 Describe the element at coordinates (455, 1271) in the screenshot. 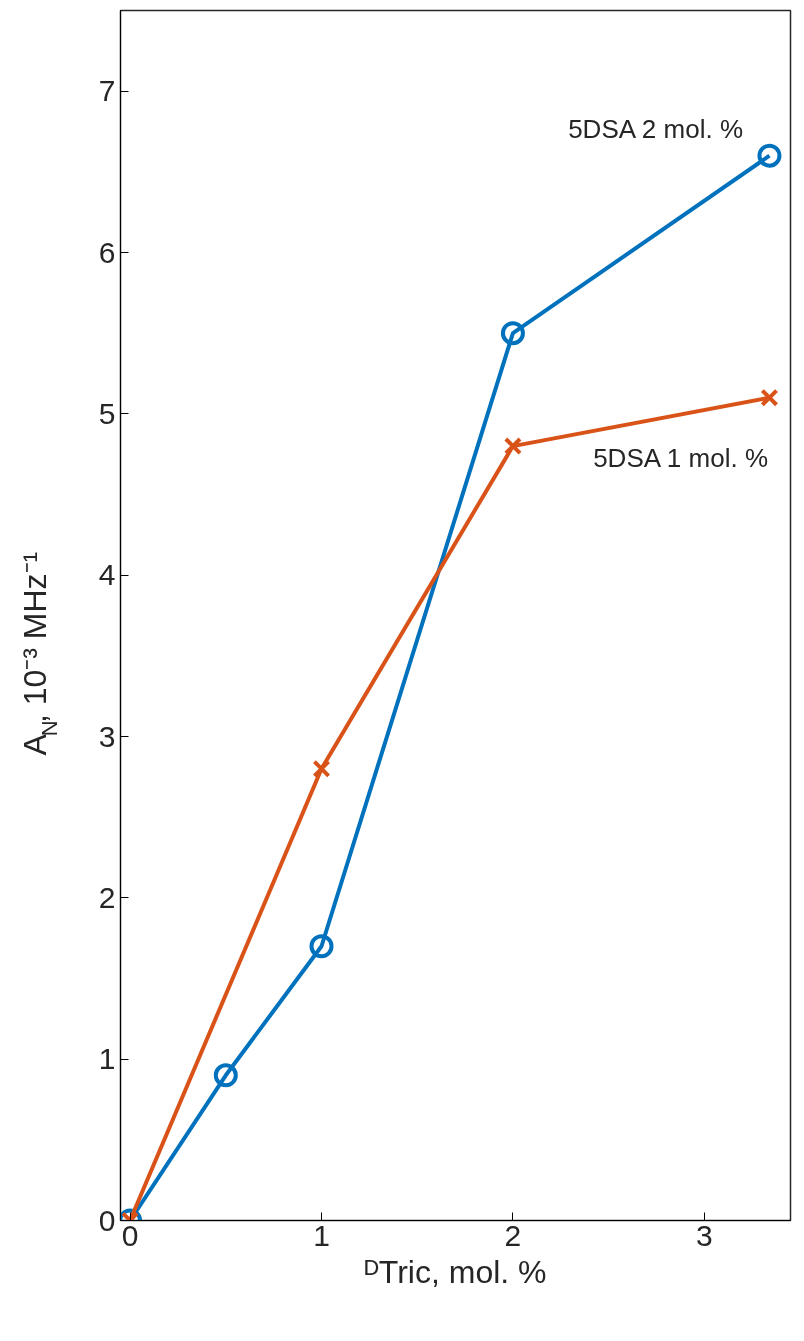

I see `x-axis-title: ᴰTric, mol. %` at that location.